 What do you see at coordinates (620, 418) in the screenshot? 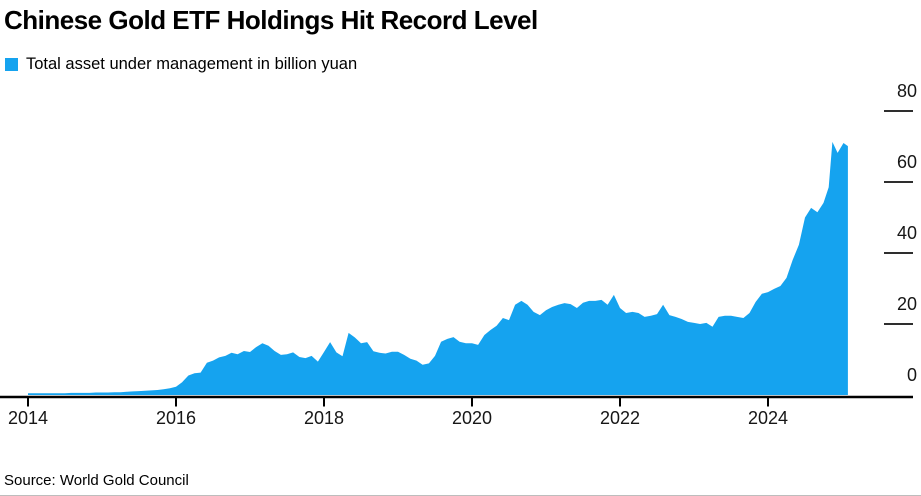
I see `x-tick-label-2022: 2022` at bounding box center [620, 418].